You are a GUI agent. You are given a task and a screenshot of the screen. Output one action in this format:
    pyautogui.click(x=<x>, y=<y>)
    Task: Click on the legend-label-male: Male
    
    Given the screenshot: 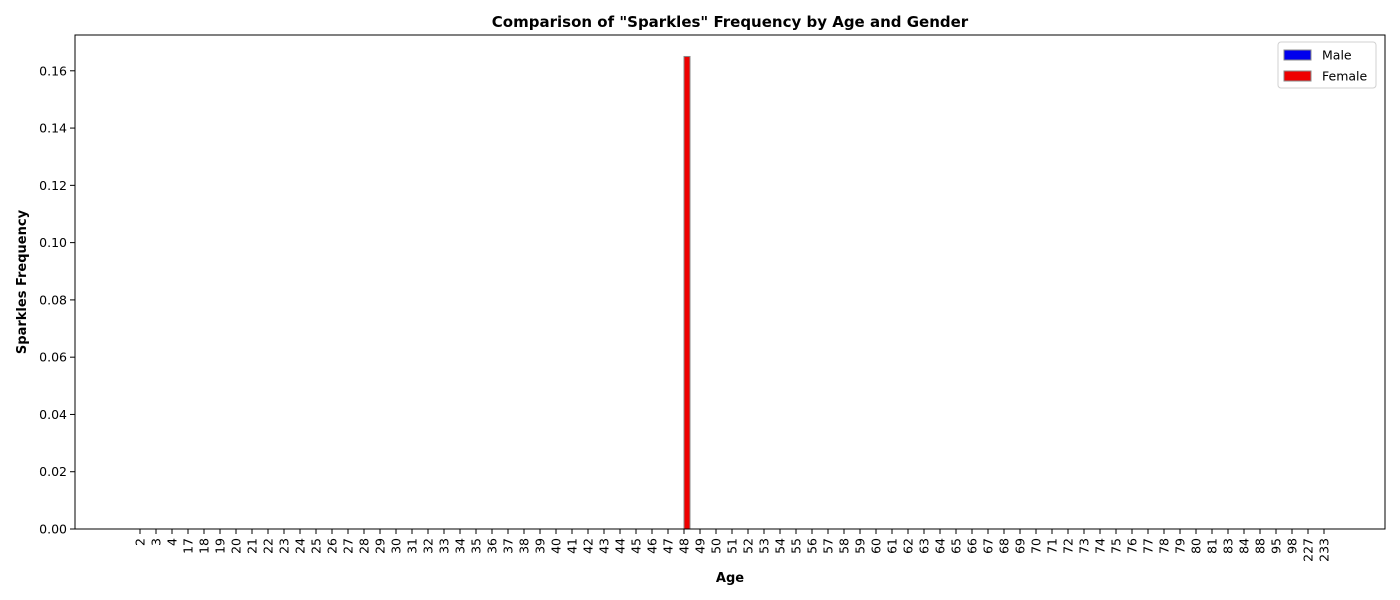 What is the action you would take?
    pyautogui.click(x=1337, y=55)
    